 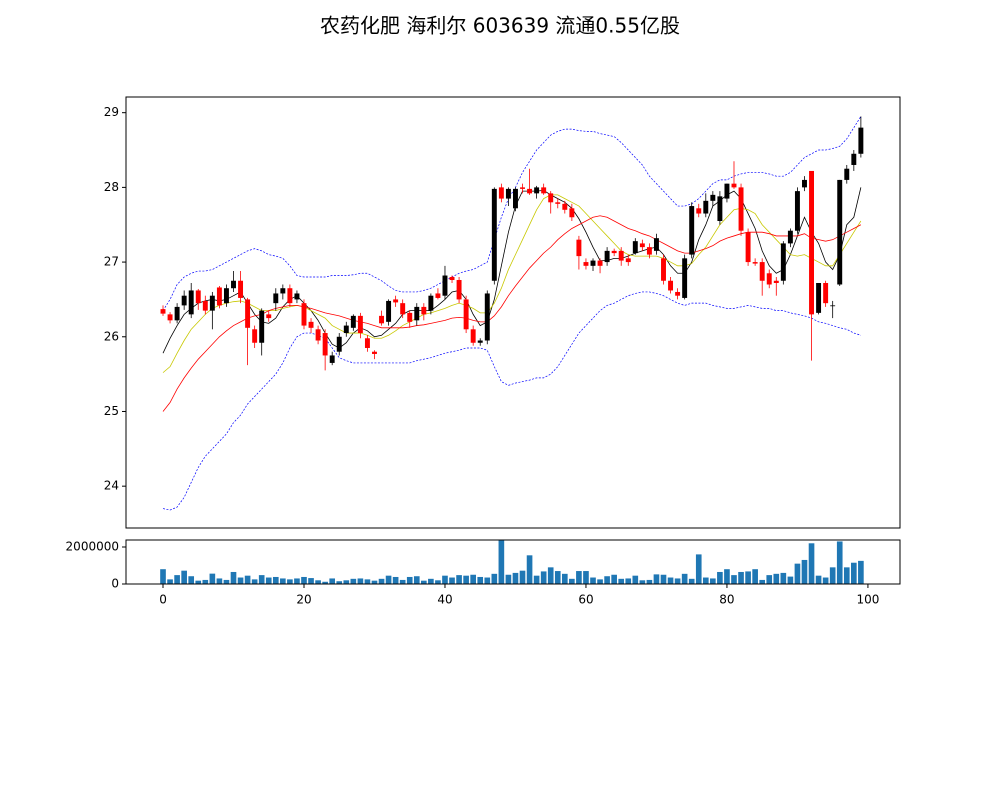 What do you see at coordinates (513, 562) in the screenshot?
I see `plot-frame` at bounding box center [513, 562].